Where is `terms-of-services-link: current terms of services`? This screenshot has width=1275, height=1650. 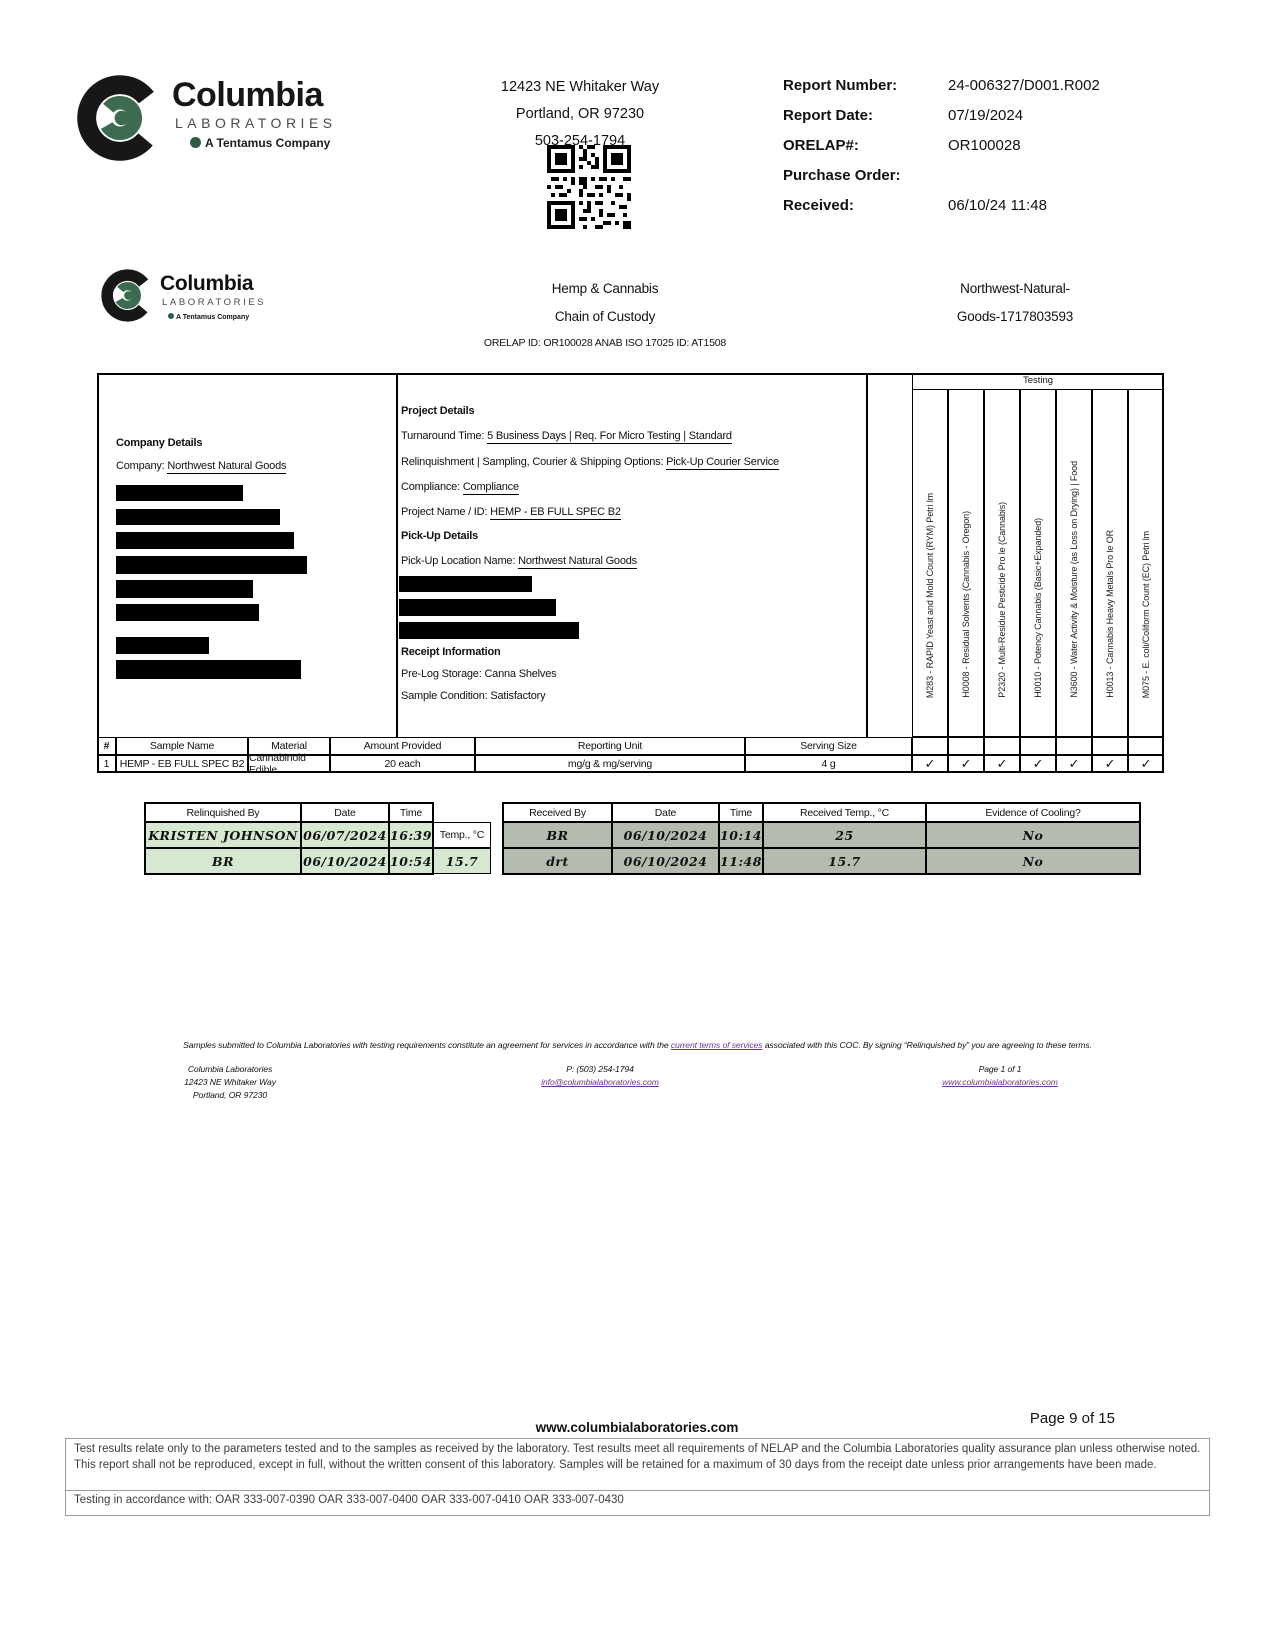
terms-of-services-link: current terms of services is located at coordinates (716, 1045).